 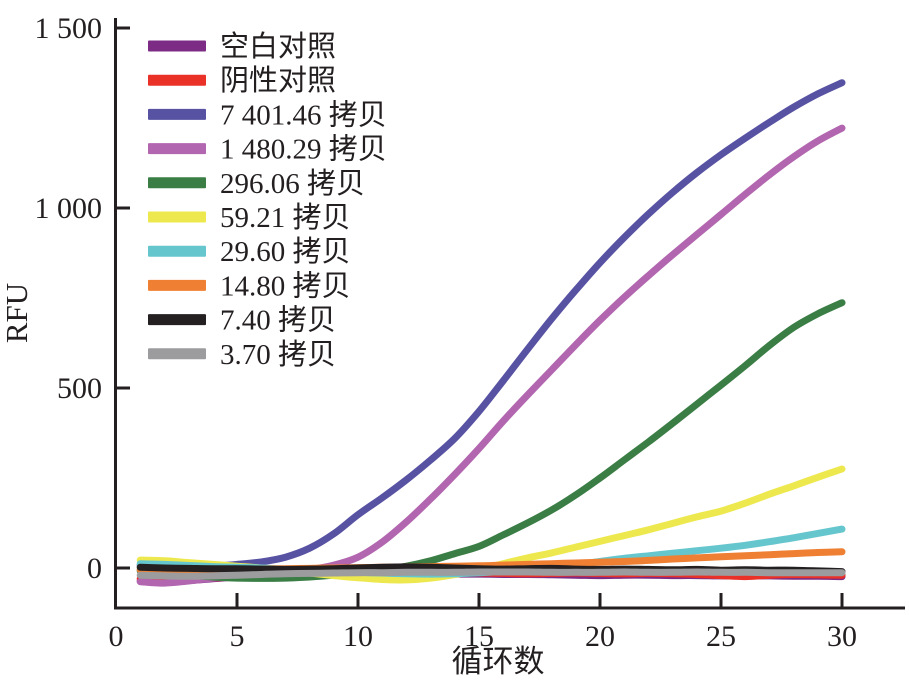 What do you see at coordinates (278, 320) in the screenshot?
I see `legend-label-copies-7-40: 7.40 拷贝` at bounding box center [278, 320].